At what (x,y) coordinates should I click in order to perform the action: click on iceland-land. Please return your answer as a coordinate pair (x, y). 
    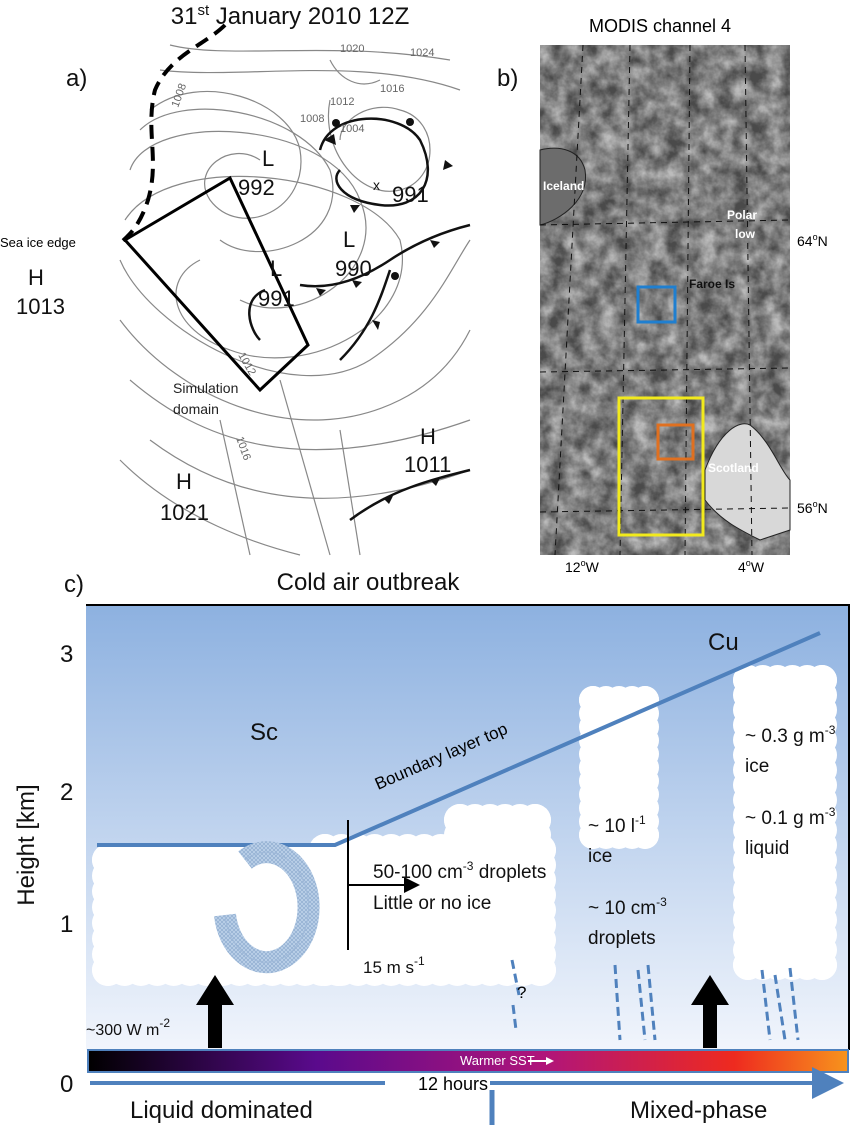
    Looking at the image, I should click on (562, 186).